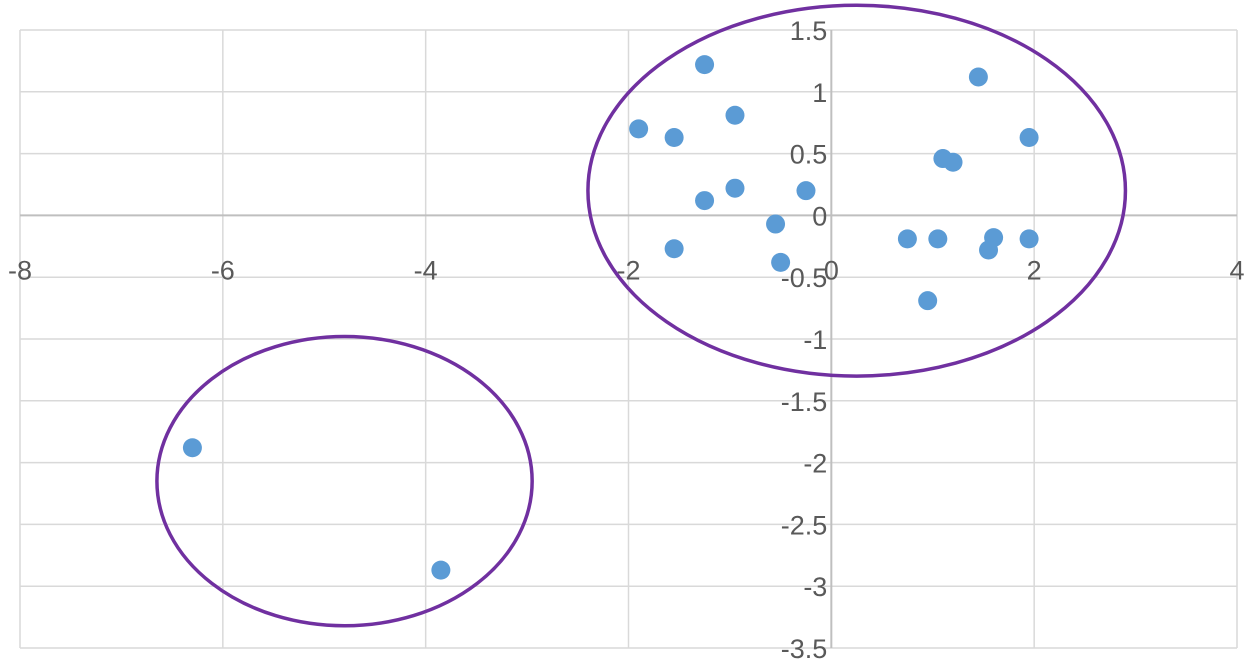  What do you see at coordinates (815, 464) in the screenshot?
I see `y-tick-label: -2` at bounding box center [815, 464].